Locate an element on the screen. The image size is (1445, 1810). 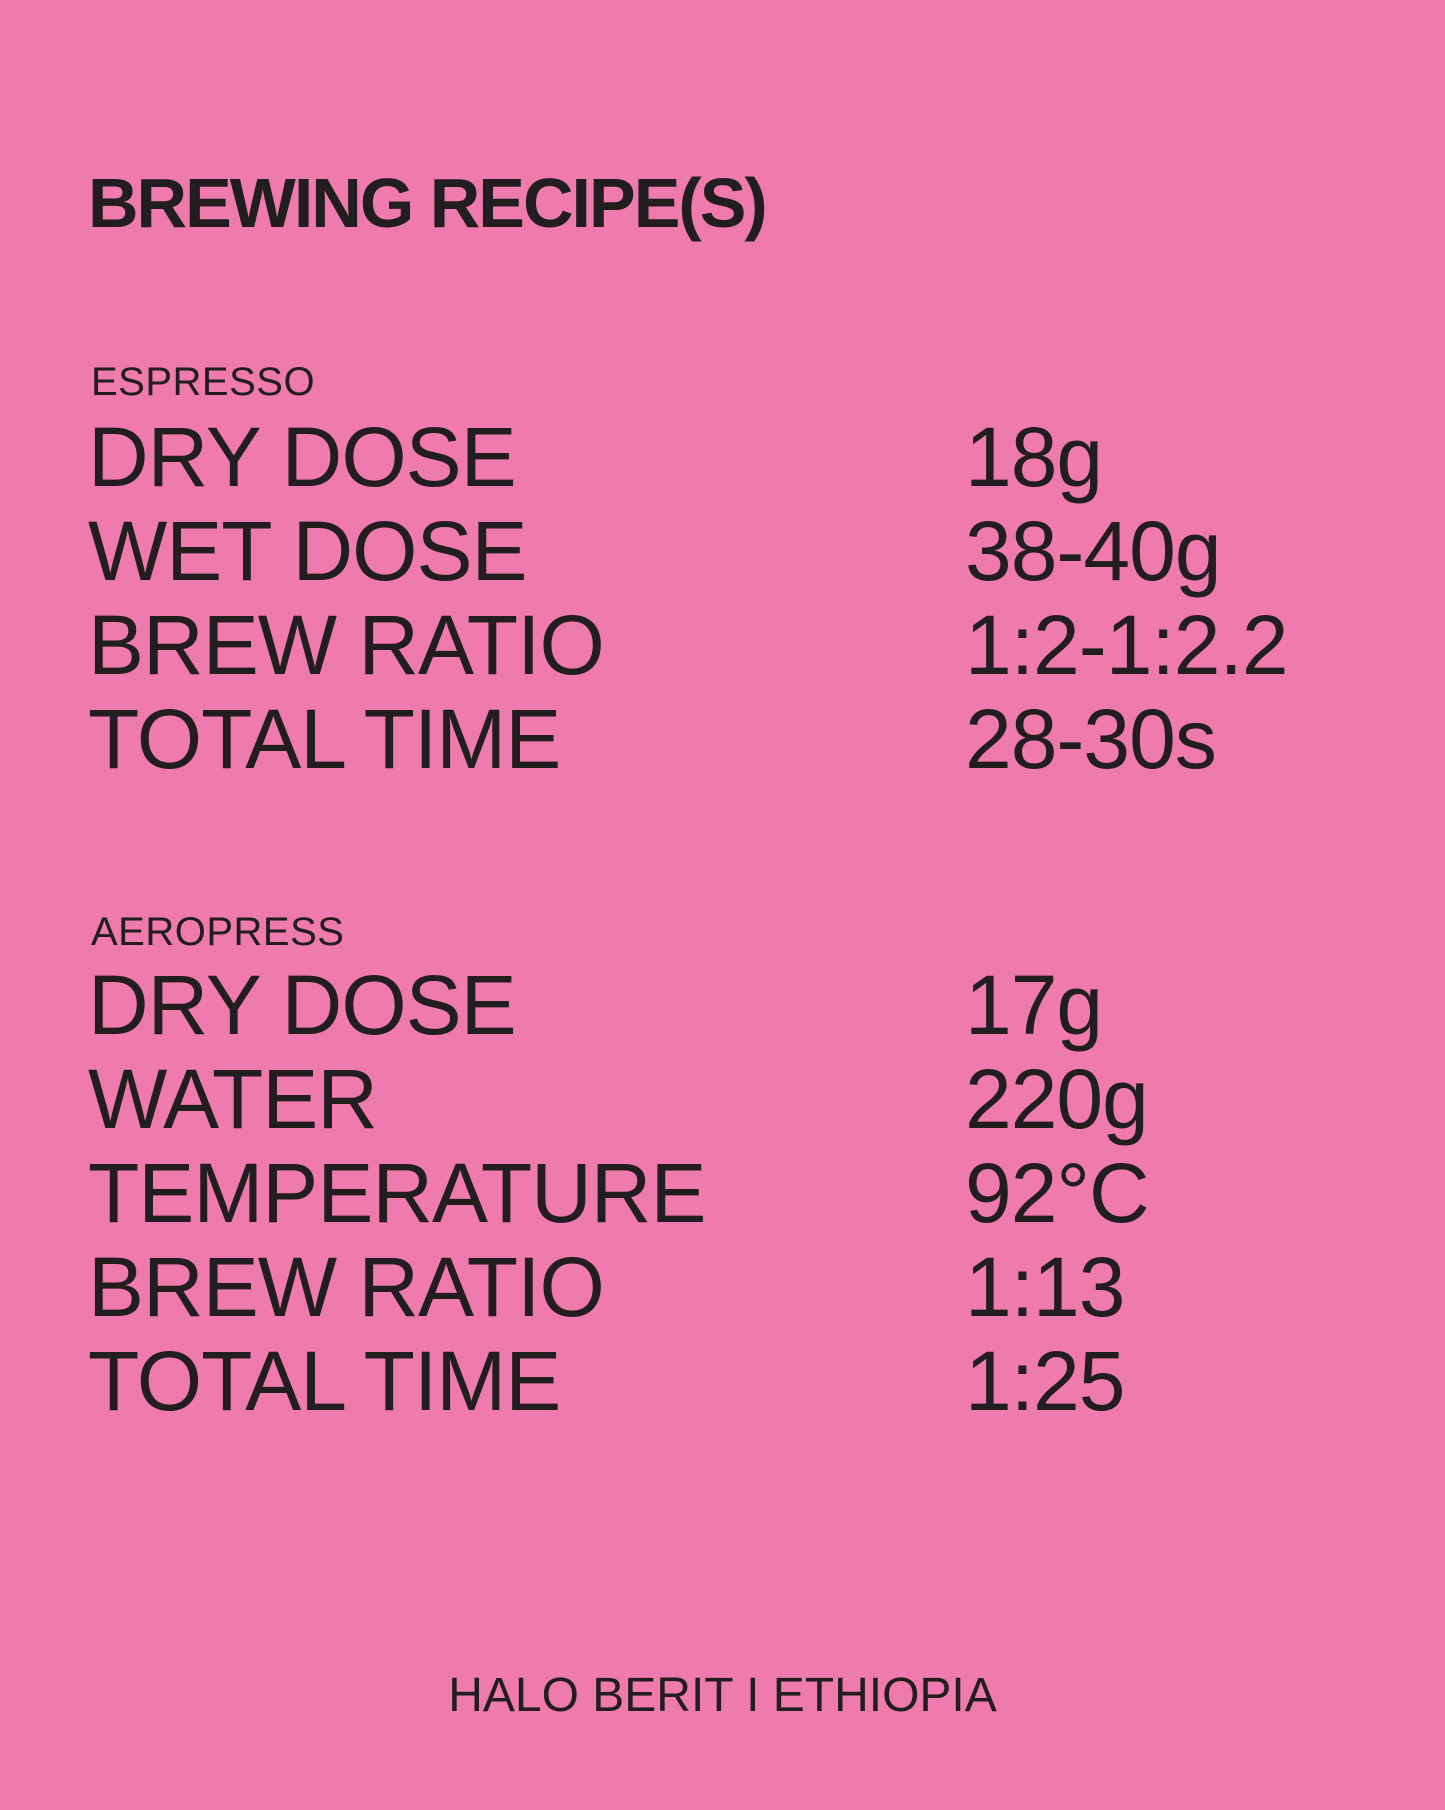
row-value: 1:25 is located at coordinates (1045, 1381).